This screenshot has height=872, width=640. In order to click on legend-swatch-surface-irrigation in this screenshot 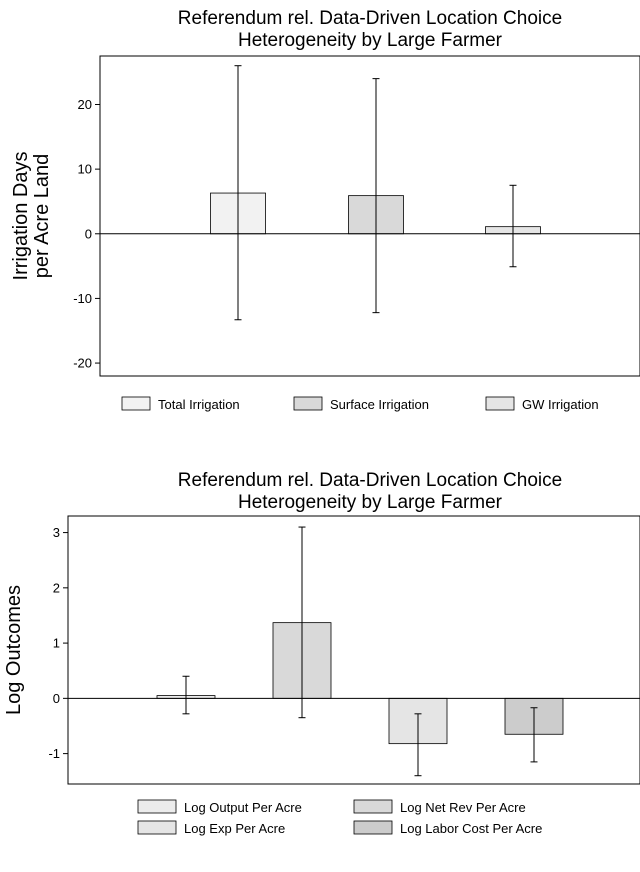, I will do `click(308, 403)`.